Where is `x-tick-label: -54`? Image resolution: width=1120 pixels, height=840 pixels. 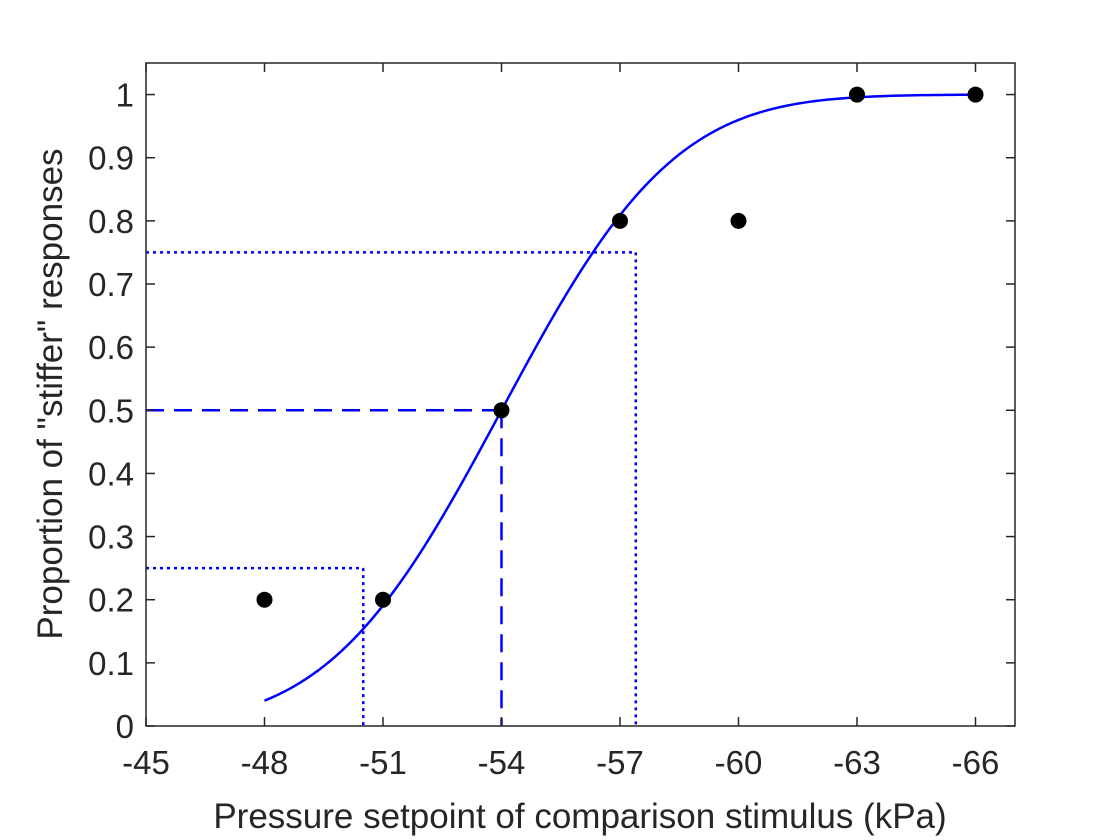
x-tick-label: -54 is located at coordinates (502, 762).